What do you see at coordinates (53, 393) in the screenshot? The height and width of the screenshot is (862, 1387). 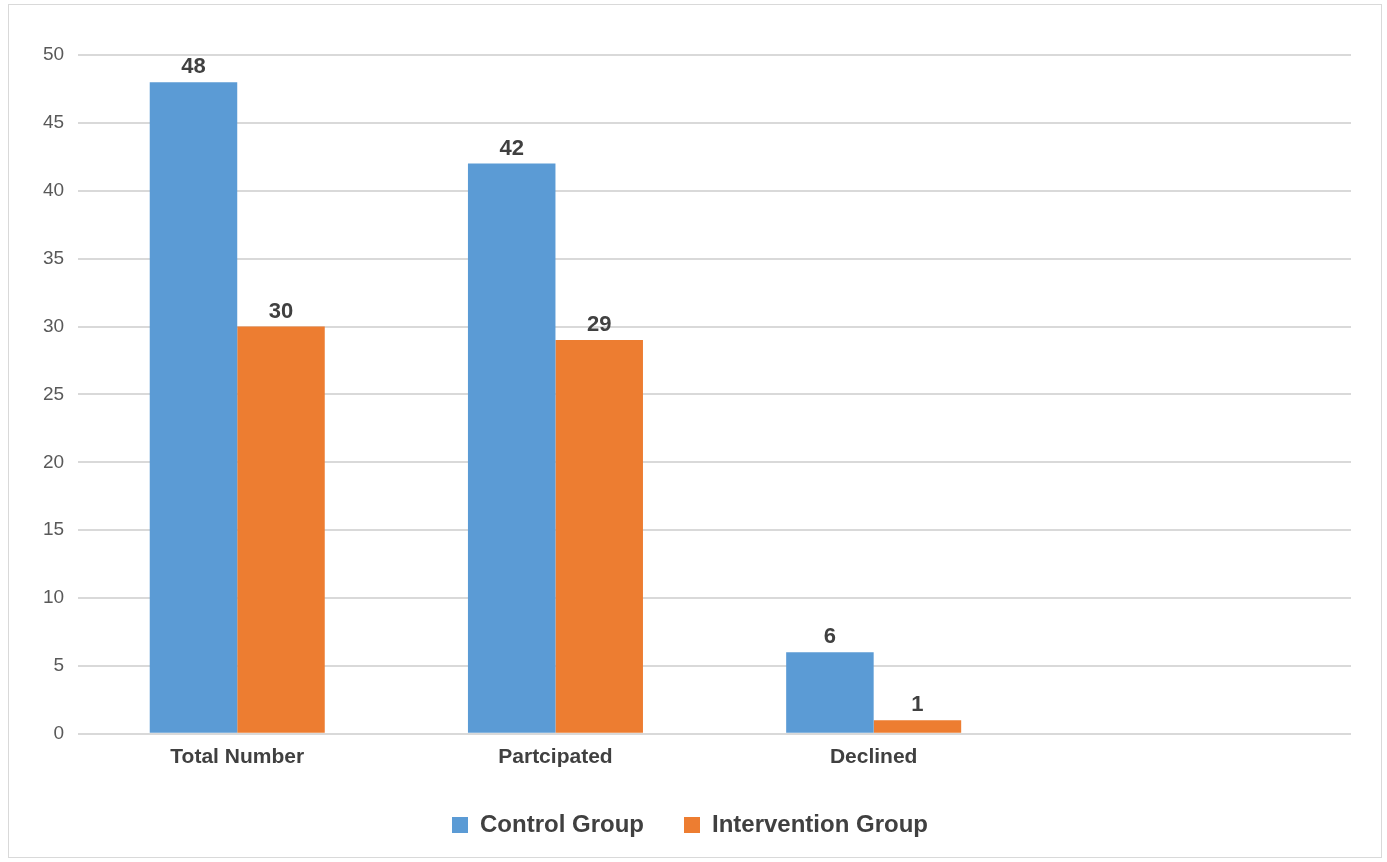 I see `y-tick-label: 25` at bounding box center [53, 393].